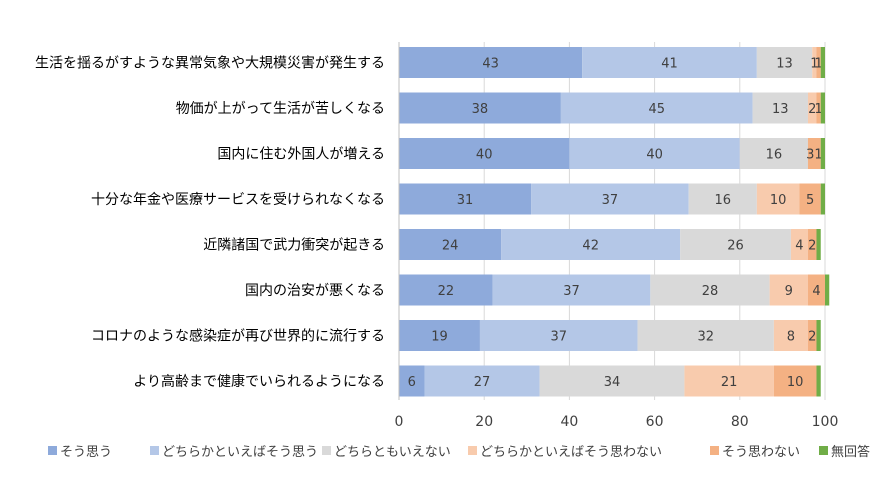 This screenshot has width=887, height=486. Describe the element at coordinates (315, 291) in the screenshot. I see `category-label: 国内の治安が悪くなる` at that location.